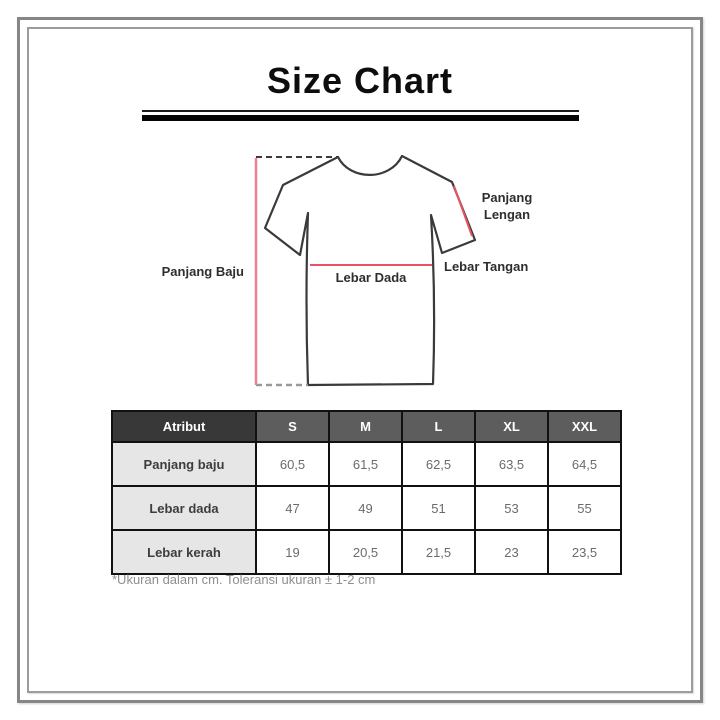 This screenshot has height=720, width=720. Describe the element at coordinates (438, 508) in the screenshot. I see `cell-lebar-dada-l: 51` at that location.